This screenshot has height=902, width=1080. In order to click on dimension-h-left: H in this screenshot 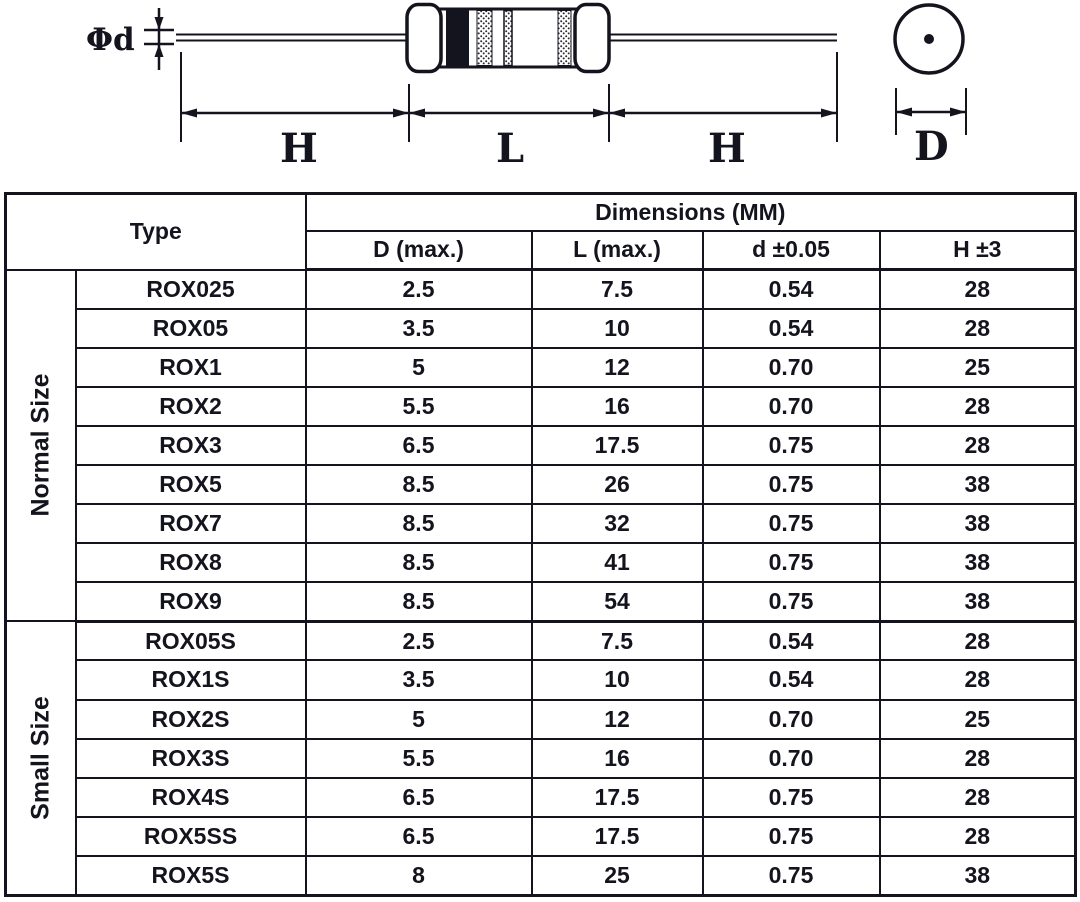, I will do `click(295, 140)`.